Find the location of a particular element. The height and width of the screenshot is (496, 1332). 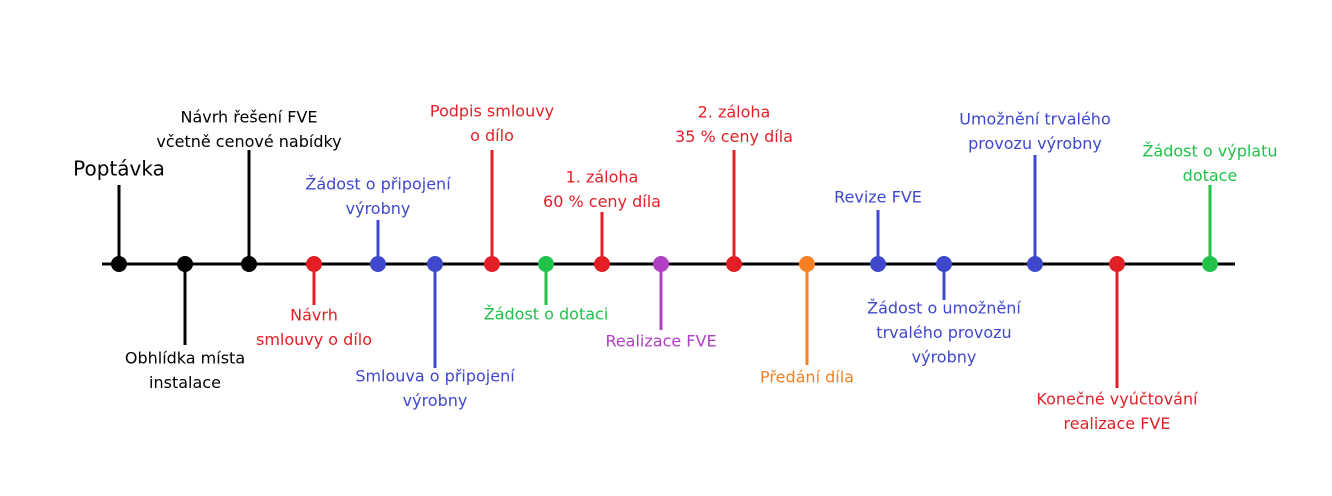

milestone-label: Žádost o výplatu is located at coordinates (1209, 151).